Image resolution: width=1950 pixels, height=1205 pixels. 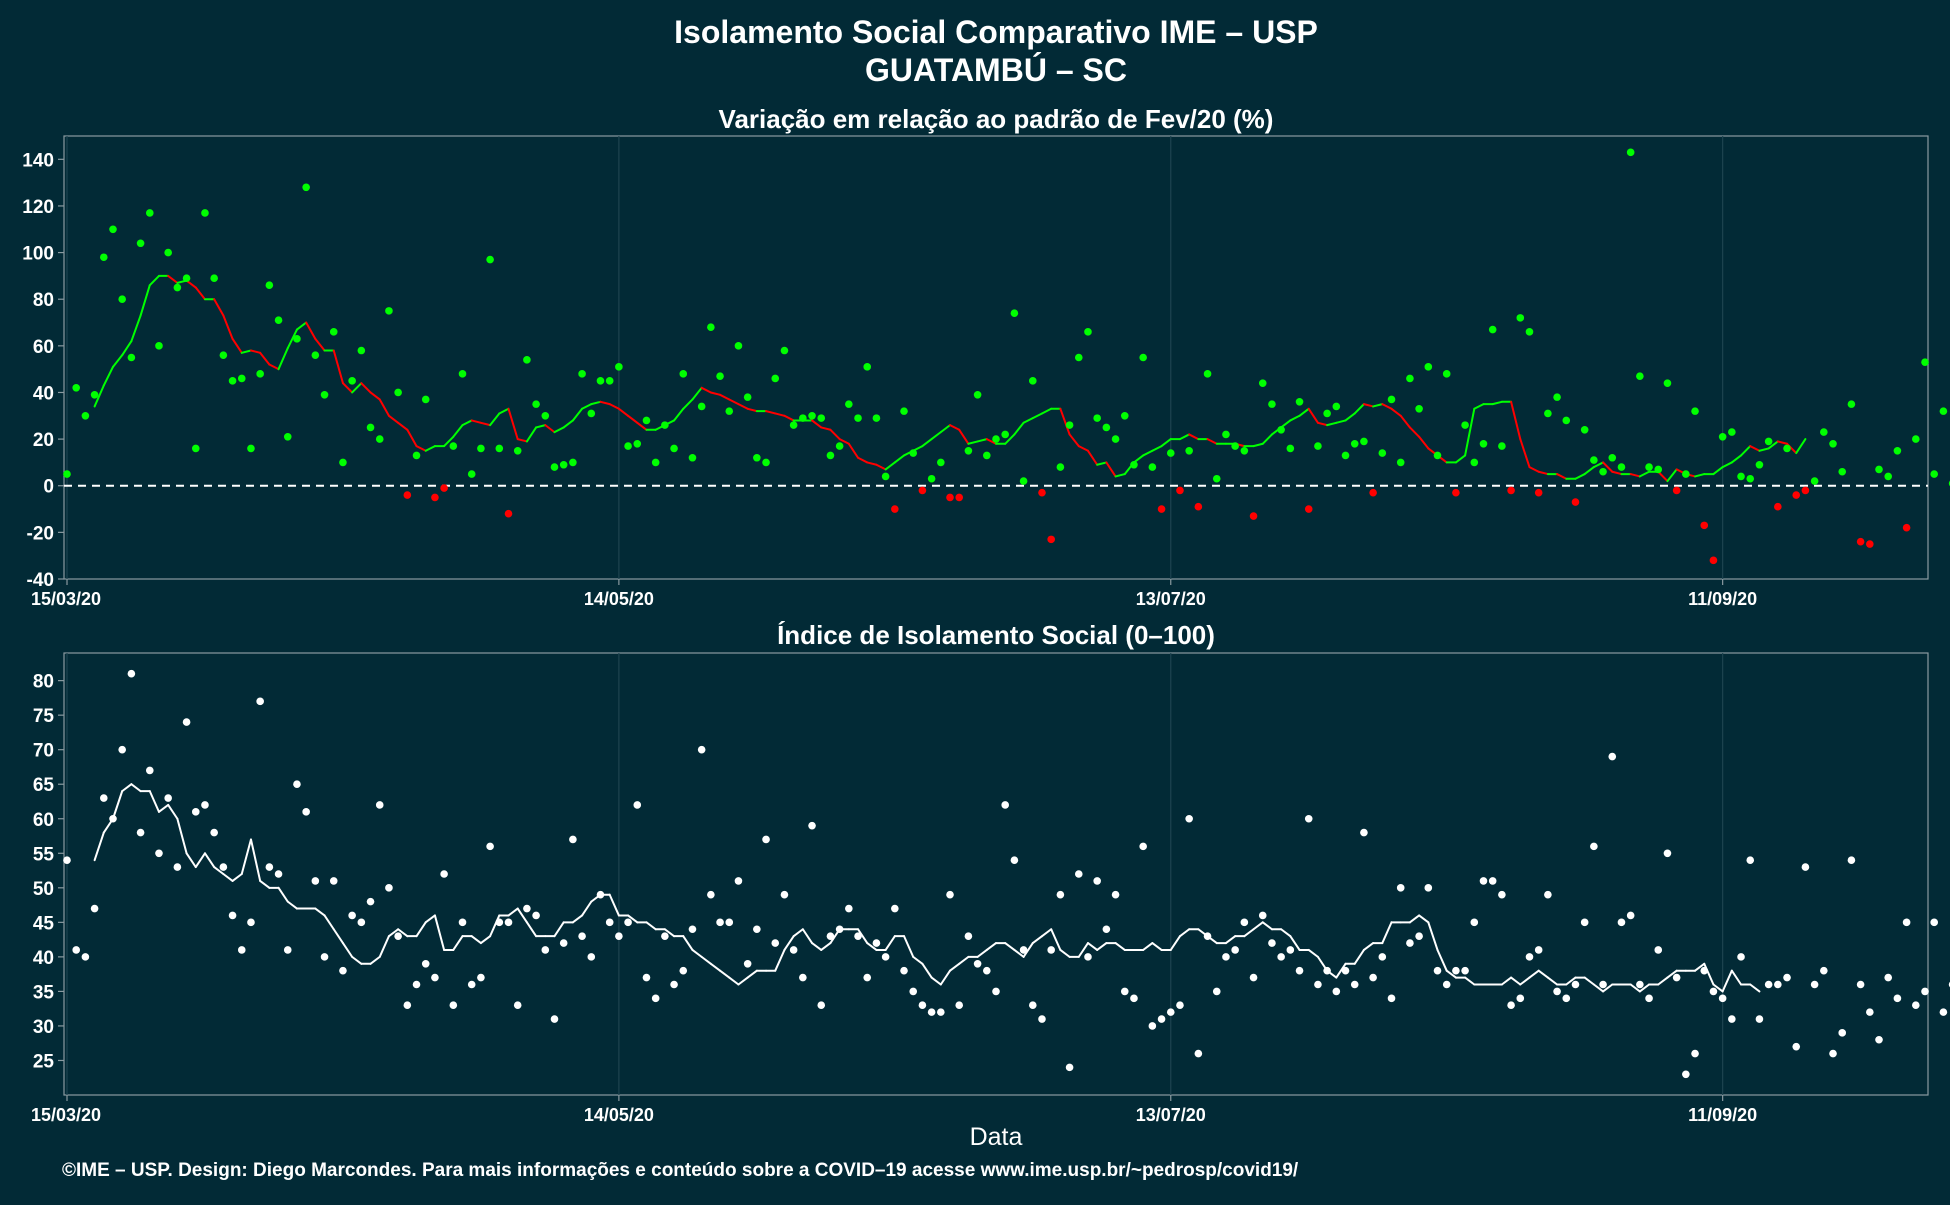 What do you see at coordinates (38, 254) in the screenshot?
I see `y-tick-label: 100` at bounding box center [38, 254].